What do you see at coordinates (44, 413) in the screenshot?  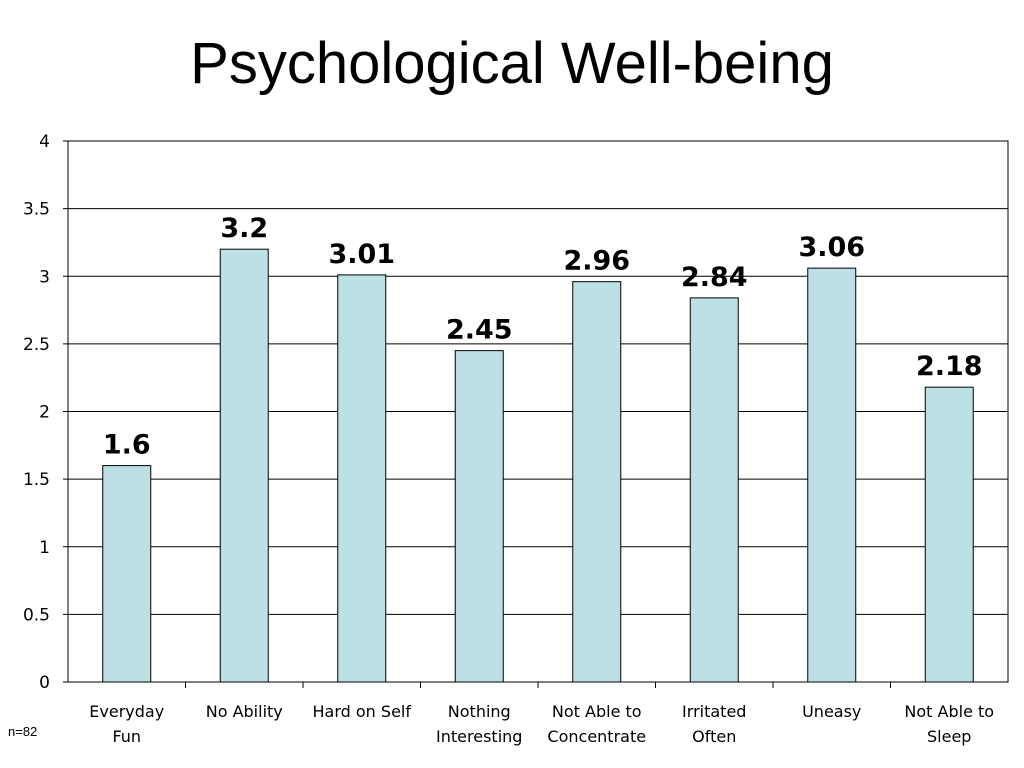 I see `y-tick-label: 2` at bounding box center [44, 413].